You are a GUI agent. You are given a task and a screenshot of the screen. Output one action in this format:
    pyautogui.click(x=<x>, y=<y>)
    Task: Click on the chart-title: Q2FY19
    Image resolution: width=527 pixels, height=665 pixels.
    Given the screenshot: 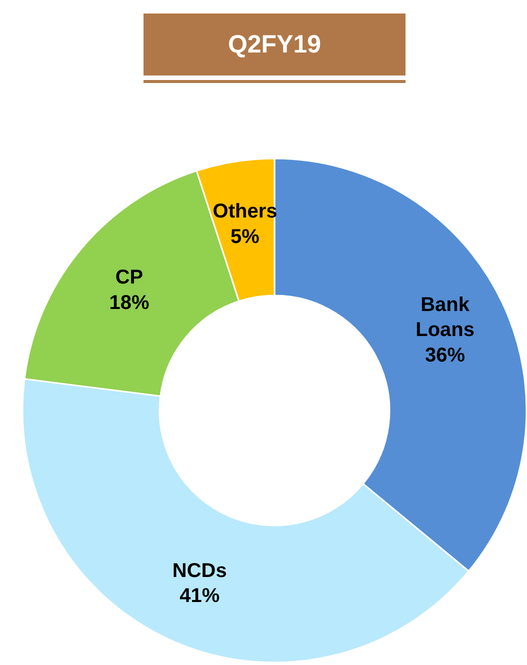 What is the action you would take?
    pyautogui.click(x=275, y=44)
    